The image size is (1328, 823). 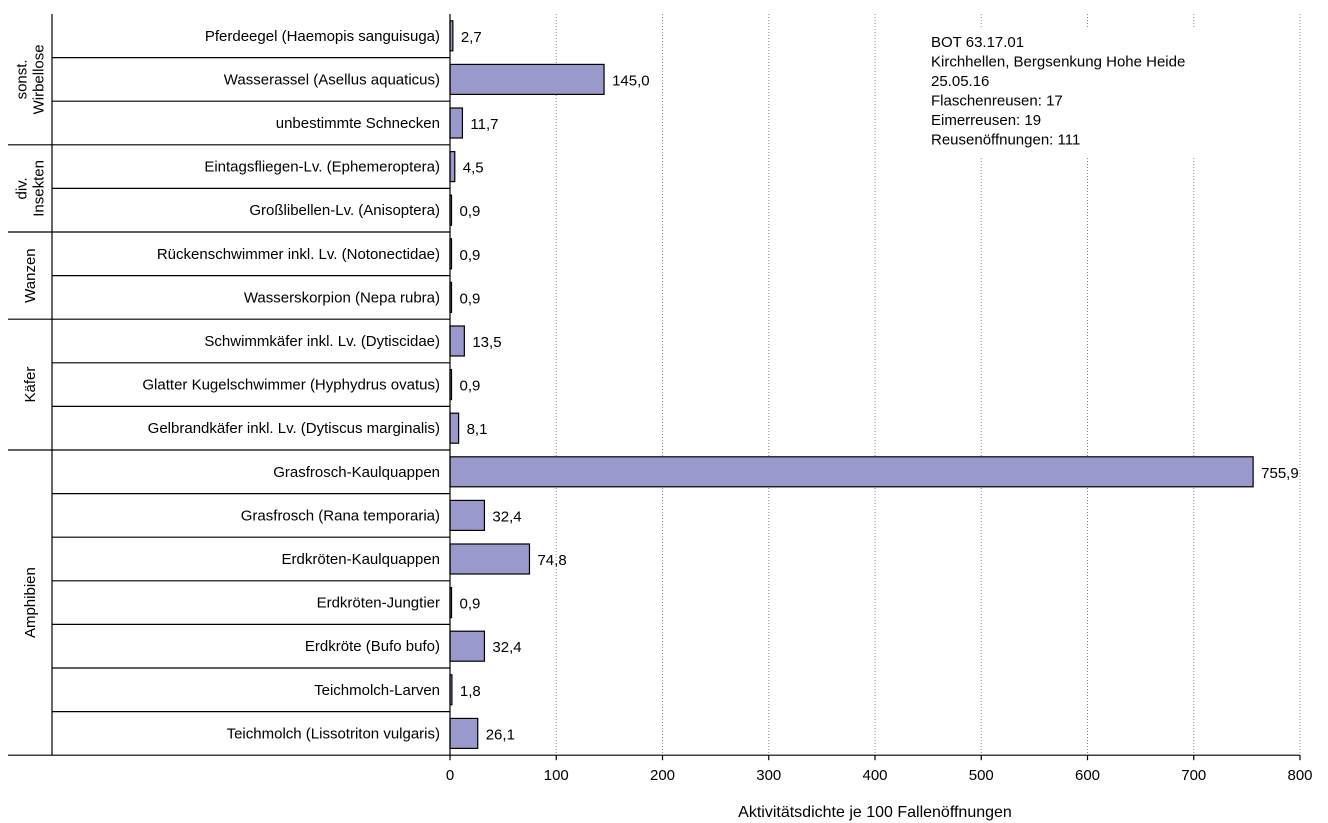 What do you see at coordinates (39, 79) in the screenshot?
I see `group-label: Wirbellose` at bounding box center [39, 79].